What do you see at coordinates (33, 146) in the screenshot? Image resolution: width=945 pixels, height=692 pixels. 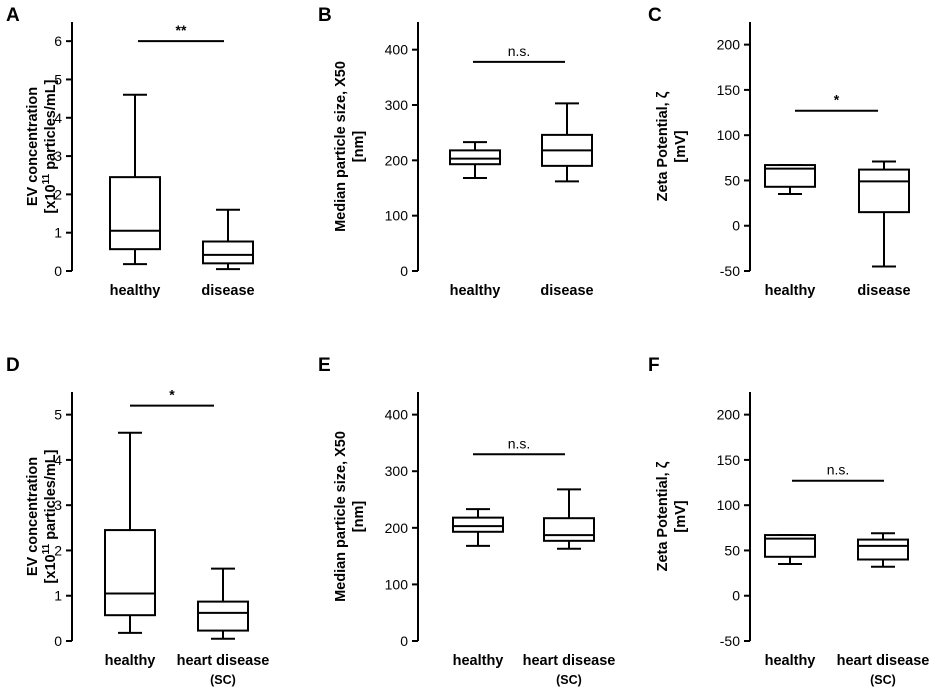 I see `y-axis-label-line1: EV concentration` at bounding box center [33, 146].